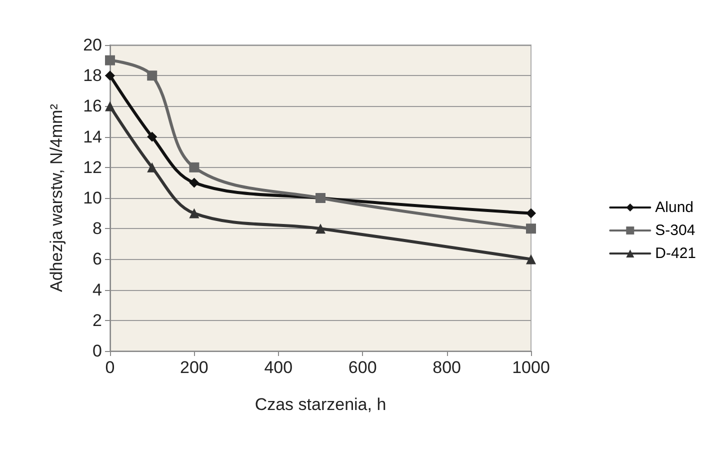 The image size is (711, 461). I want to click on y-tick-label: 18, so click(92, 76).